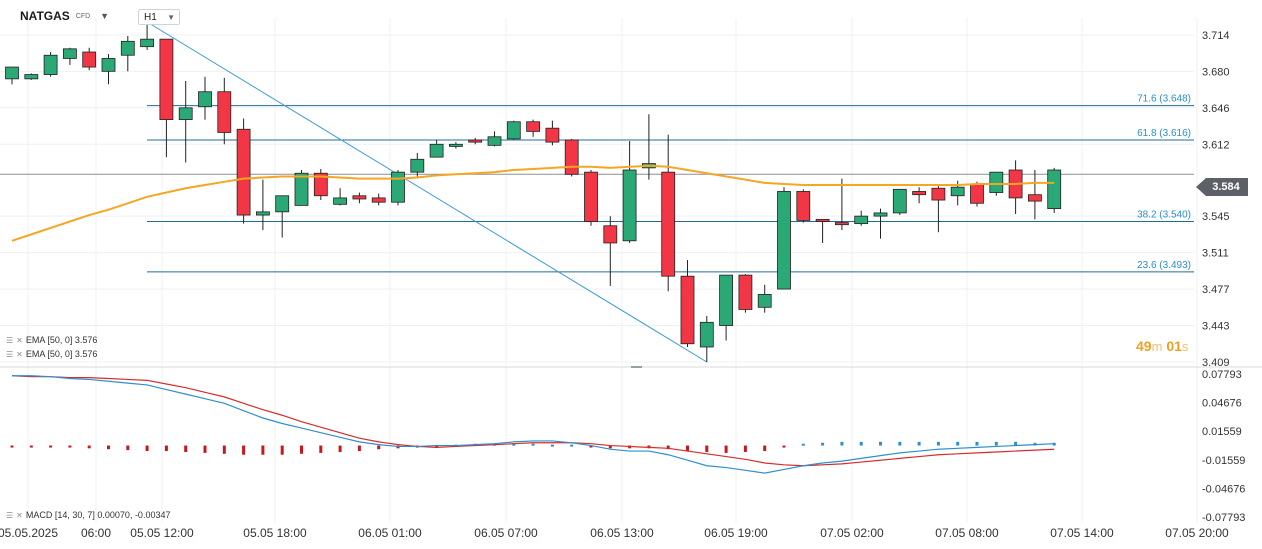 The height and width of the screenshot is (549, 1262). What do you see at coordinates (1174, 346) in the screenshot?
I see `countdown-seconds: 01` at bounding box center [1174, 346].